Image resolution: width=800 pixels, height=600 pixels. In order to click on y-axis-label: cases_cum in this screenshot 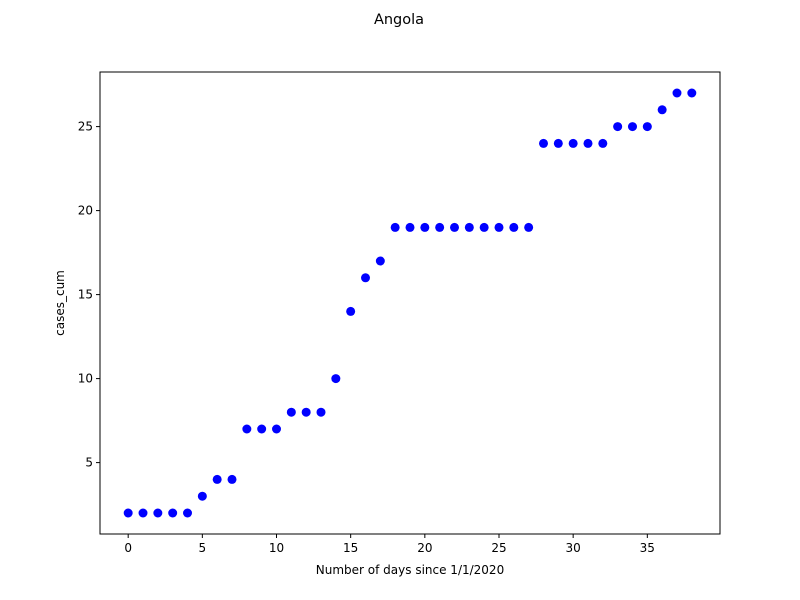, I will do `click(60, 303)`.